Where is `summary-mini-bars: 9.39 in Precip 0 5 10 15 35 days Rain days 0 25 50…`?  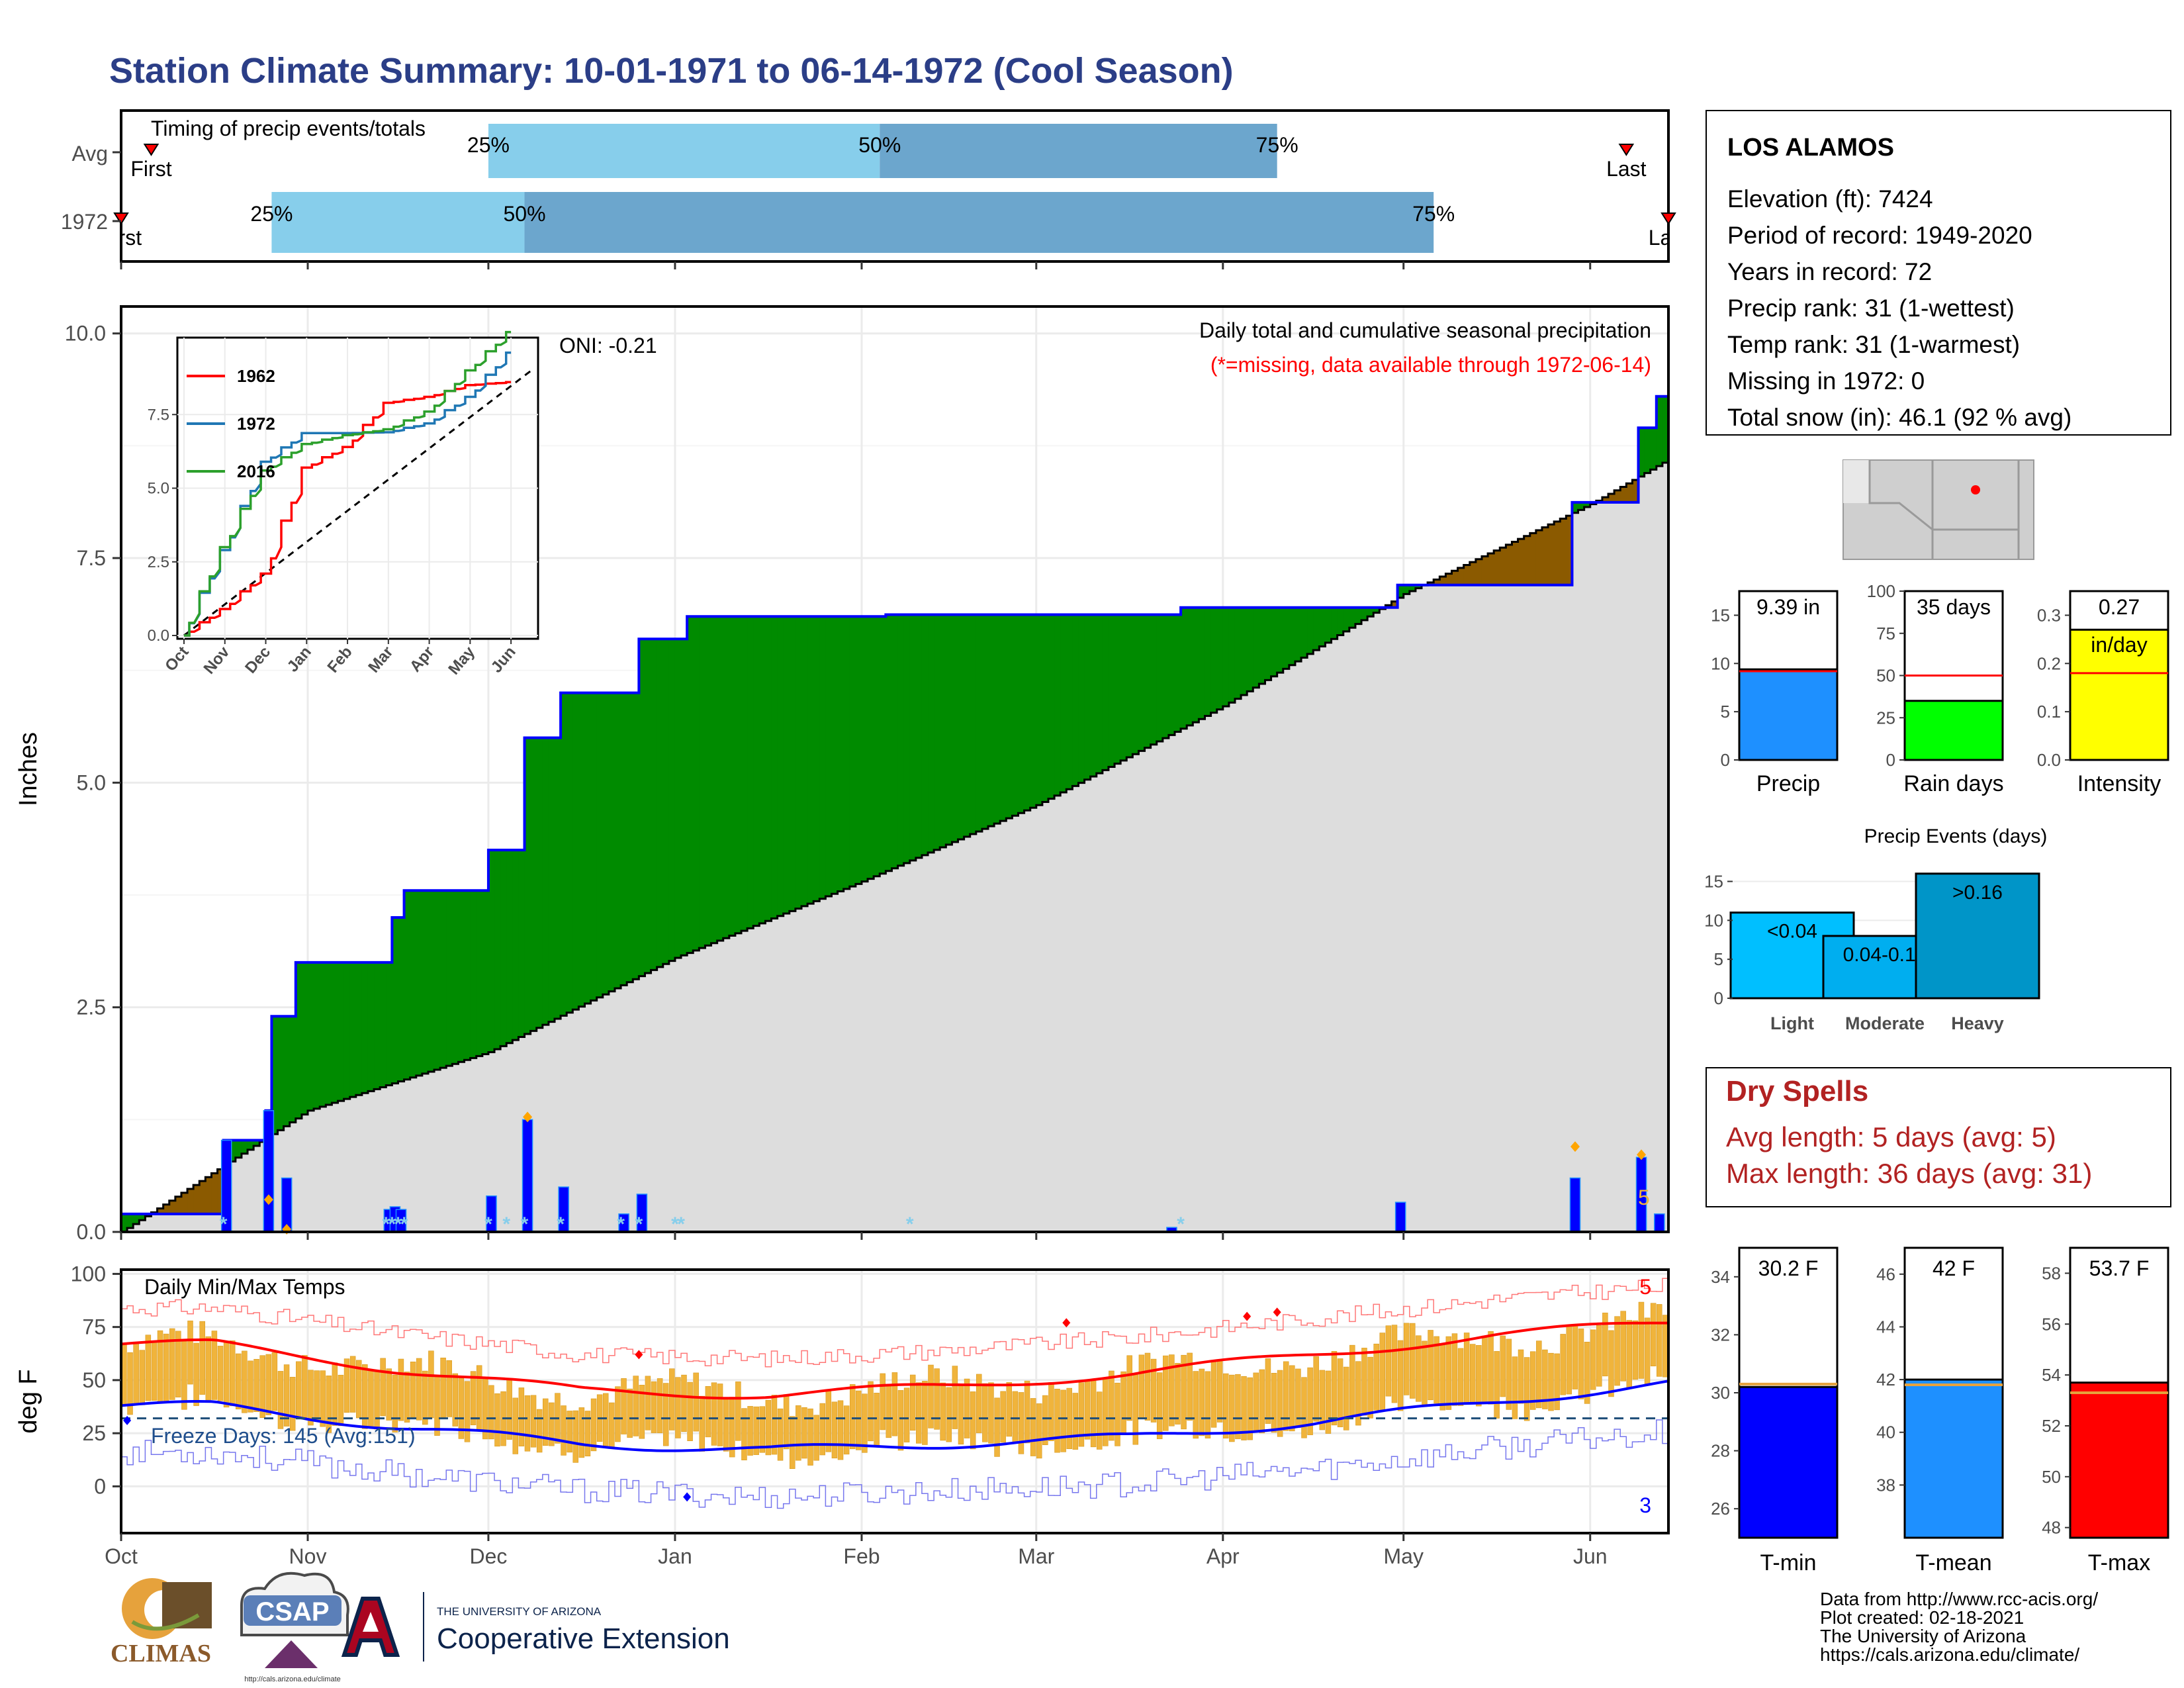 summary-mini-bars: 9.39 in Precip 0 5 10 15 35 days Rain days 0 25 50… is located at coordinates (1940, 688).